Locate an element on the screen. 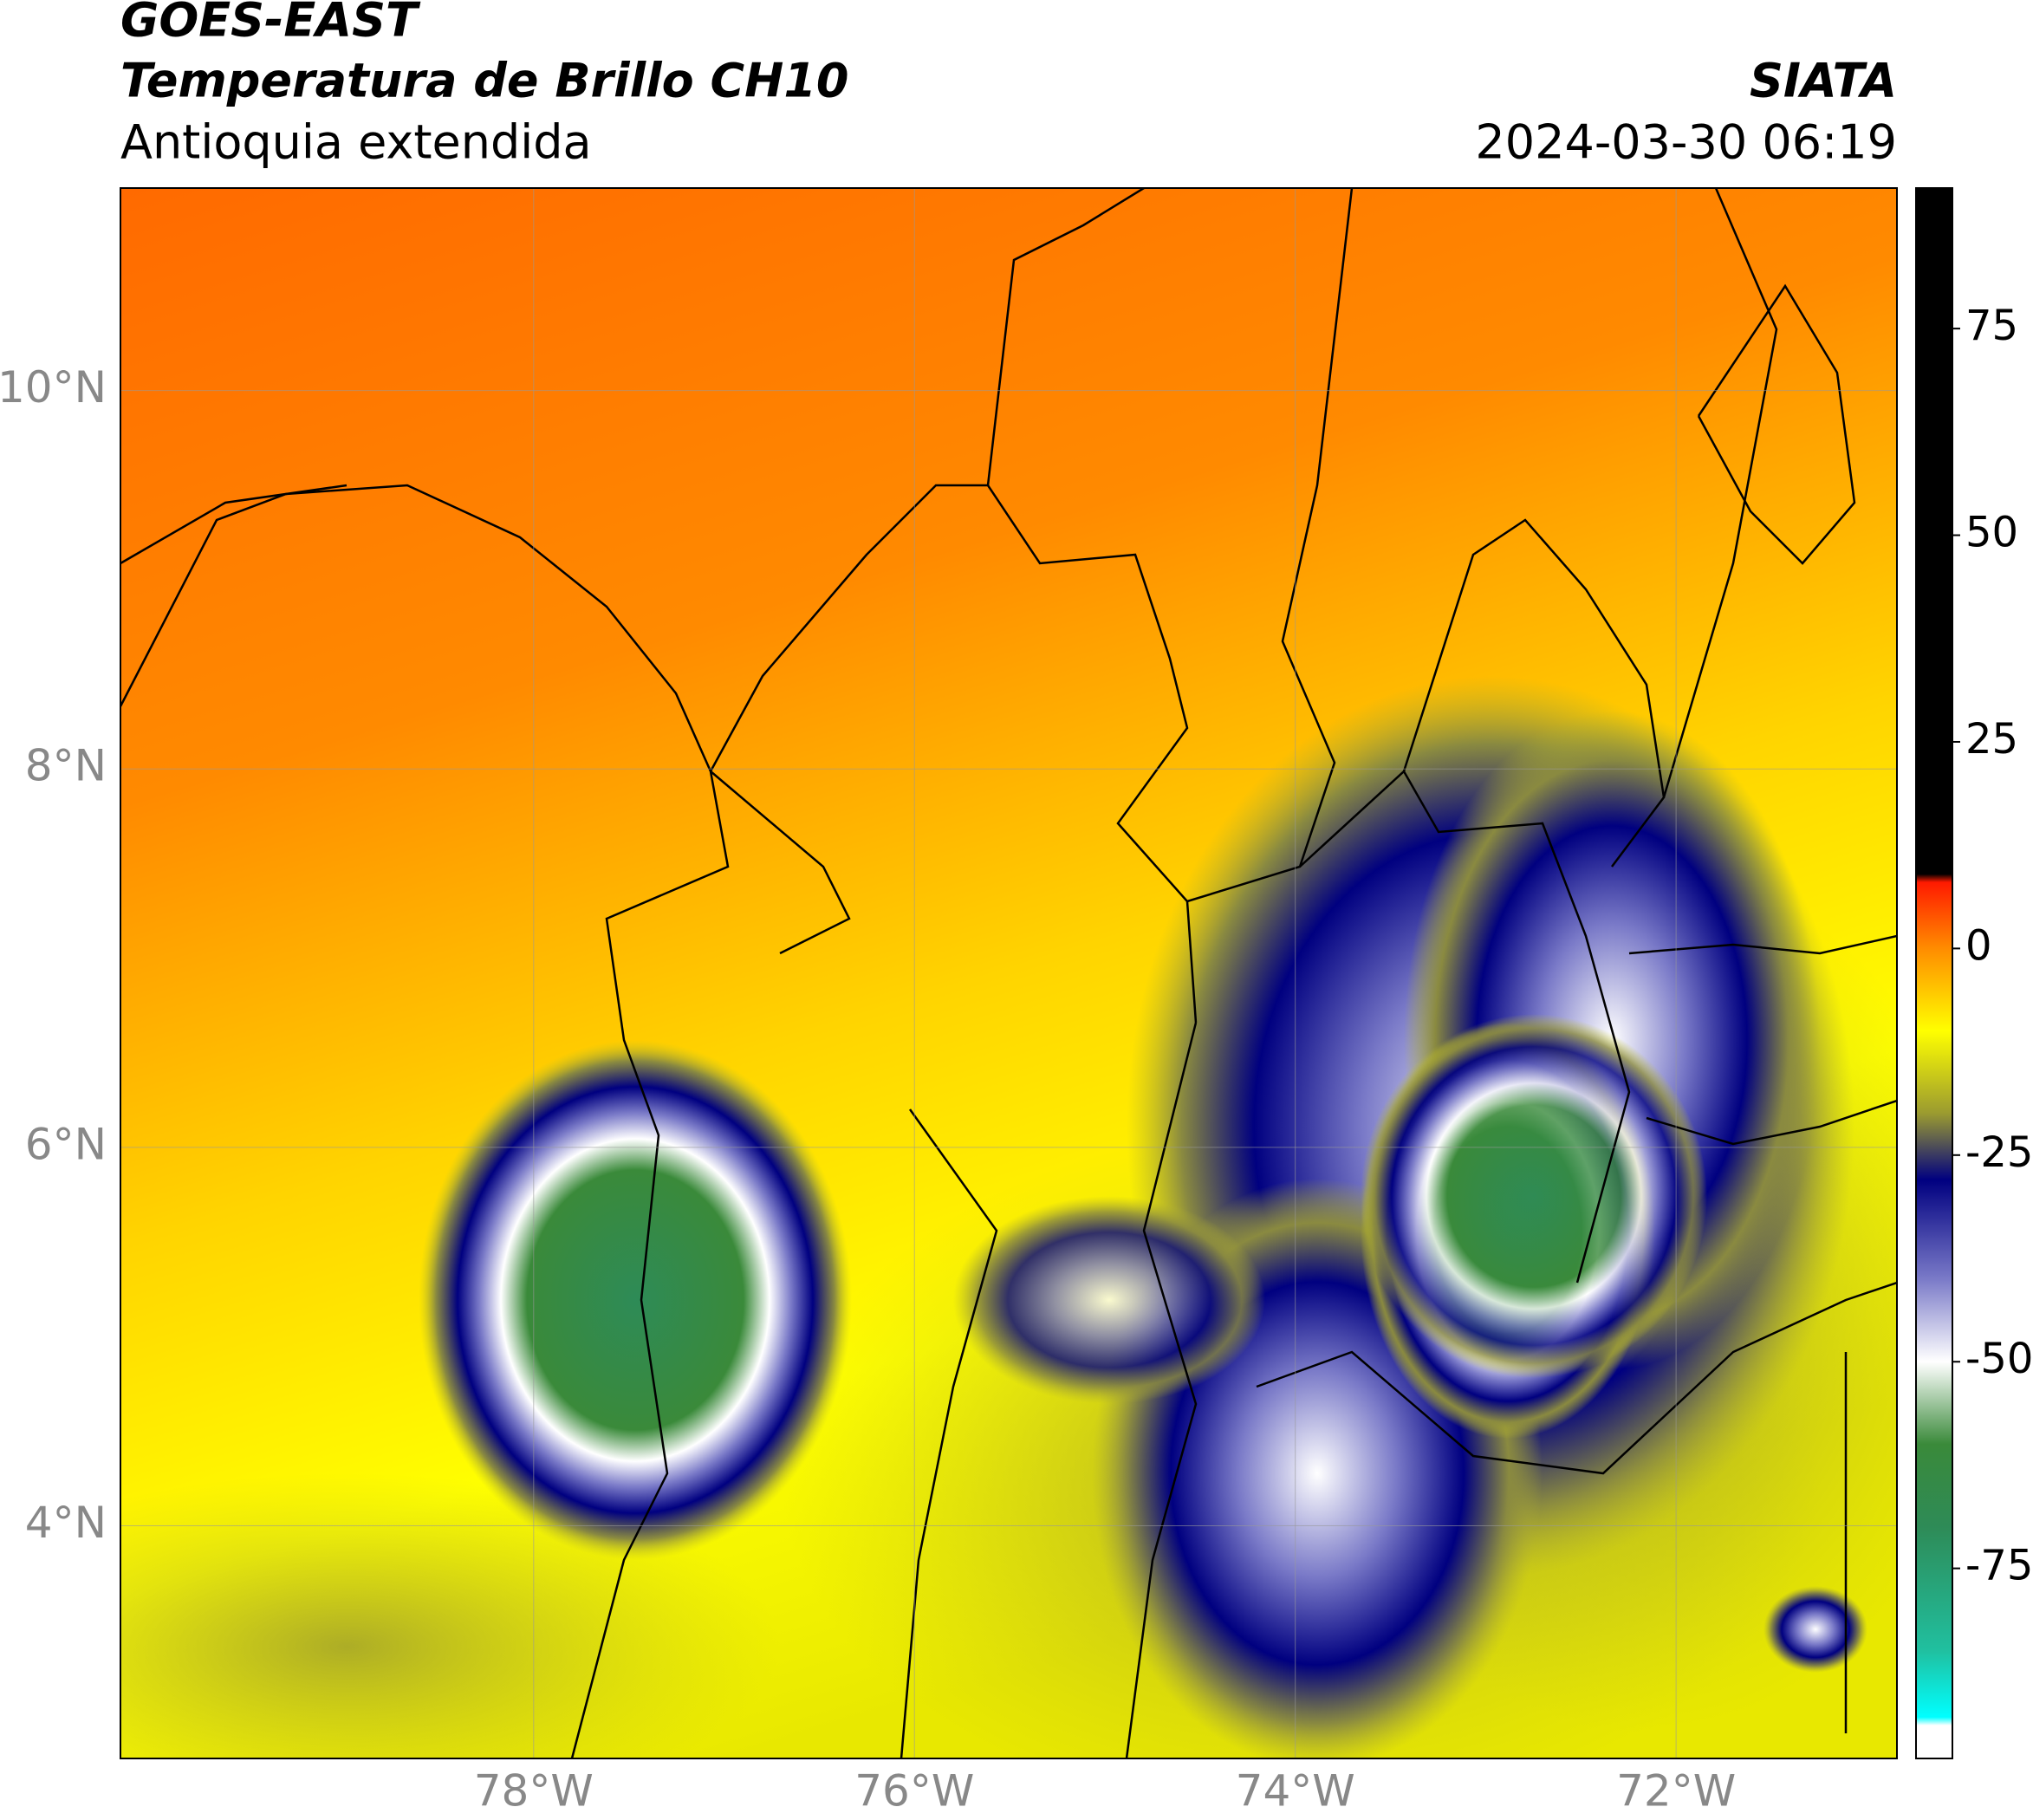 This screenshot has width=2033, height=1820. x-tick-label: 78°W is located at coordinates (534, 1791).